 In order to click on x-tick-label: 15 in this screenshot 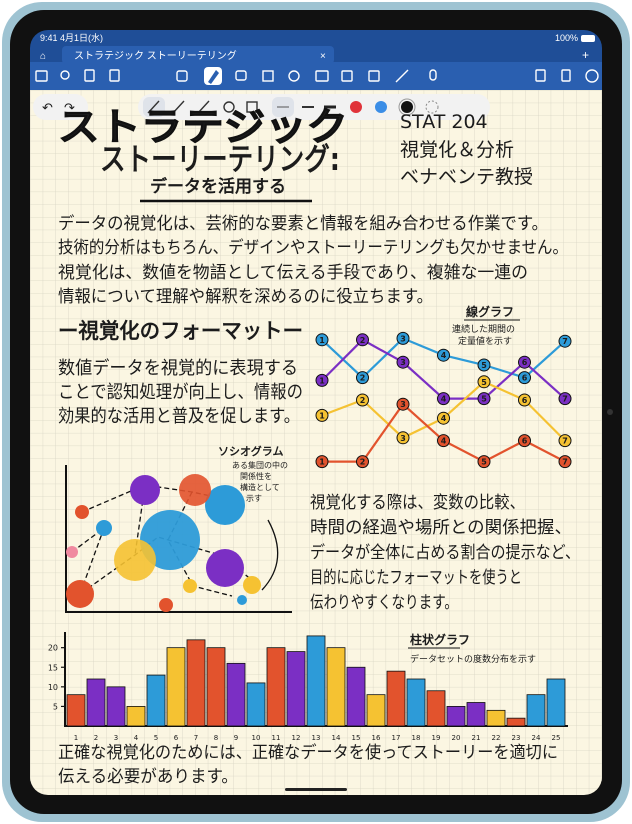, I will do `click(356, 738)`.